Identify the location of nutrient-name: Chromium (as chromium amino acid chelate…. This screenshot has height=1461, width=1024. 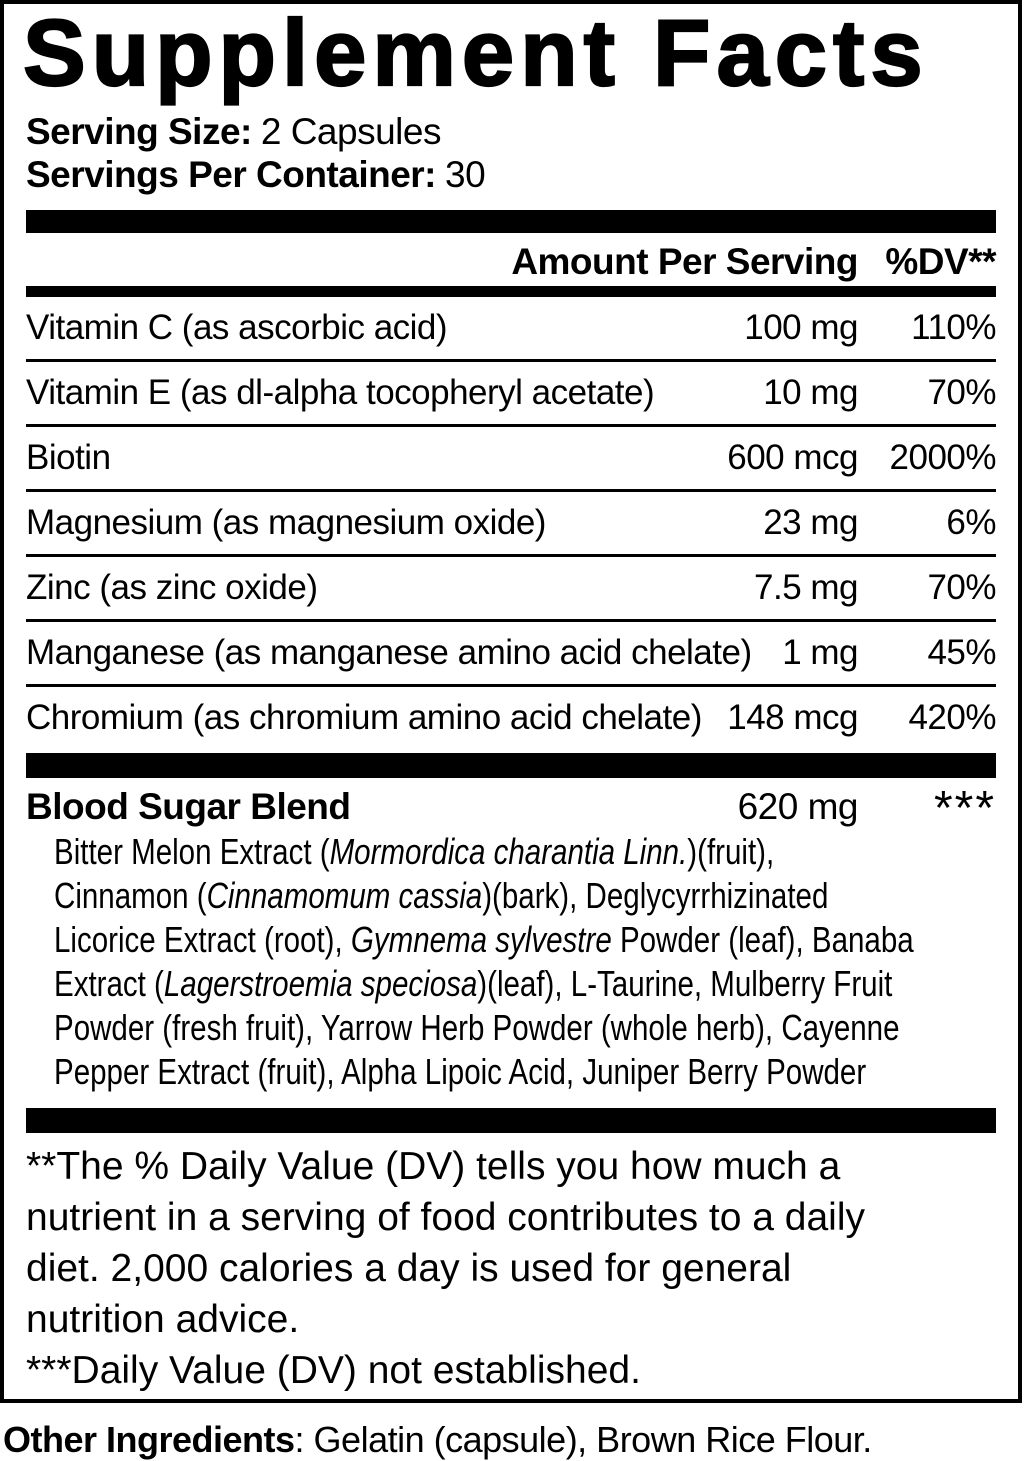
(364, 717).